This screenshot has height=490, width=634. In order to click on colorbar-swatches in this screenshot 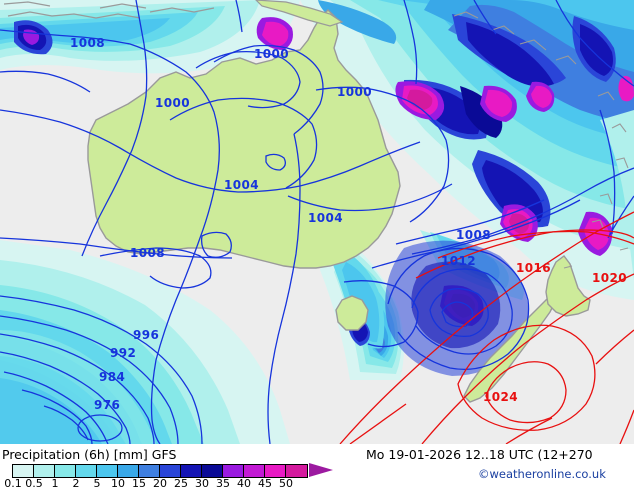, I will do `click(160, 471)`.